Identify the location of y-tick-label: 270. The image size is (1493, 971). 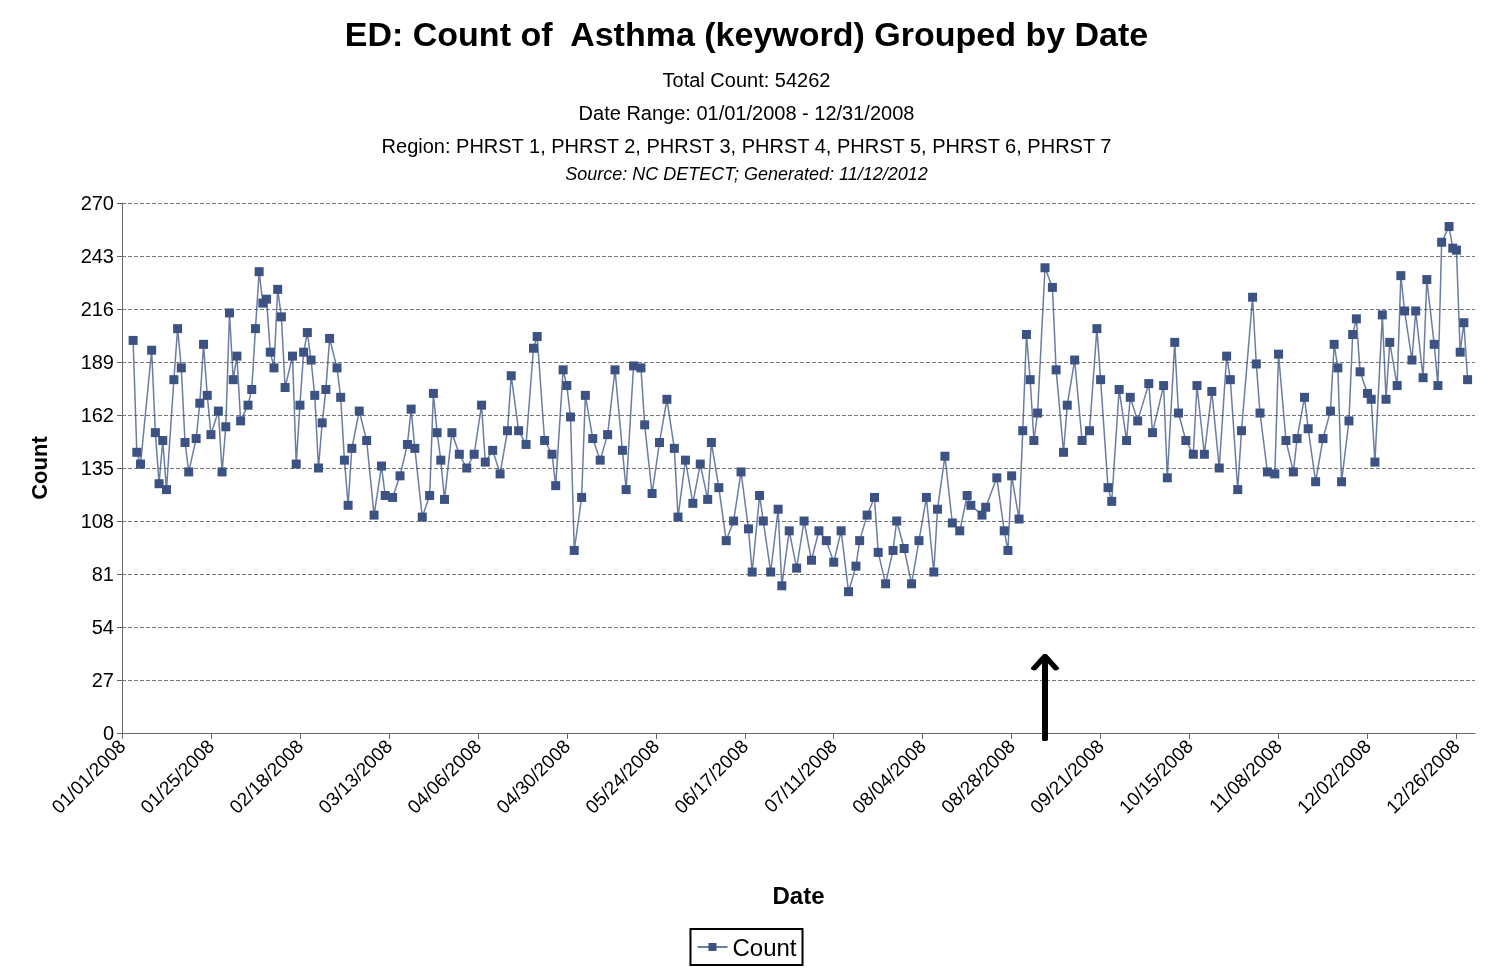
(97, 203).